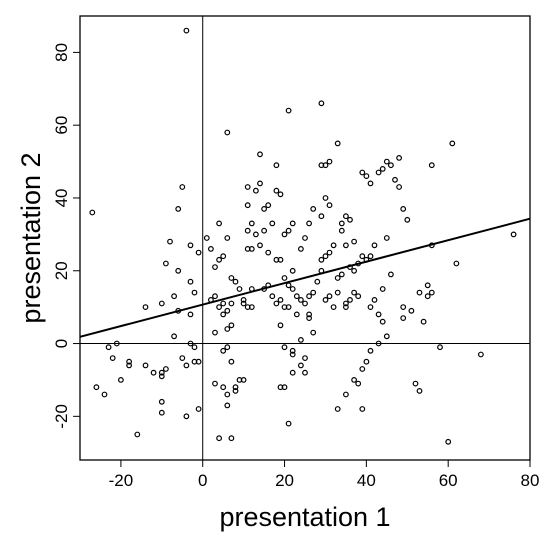 The height and width of the screenshot is (537, 550). Describe the element at coordinates (448, 480) in the screenshot. I see `x-tick-label: 60` at that location.